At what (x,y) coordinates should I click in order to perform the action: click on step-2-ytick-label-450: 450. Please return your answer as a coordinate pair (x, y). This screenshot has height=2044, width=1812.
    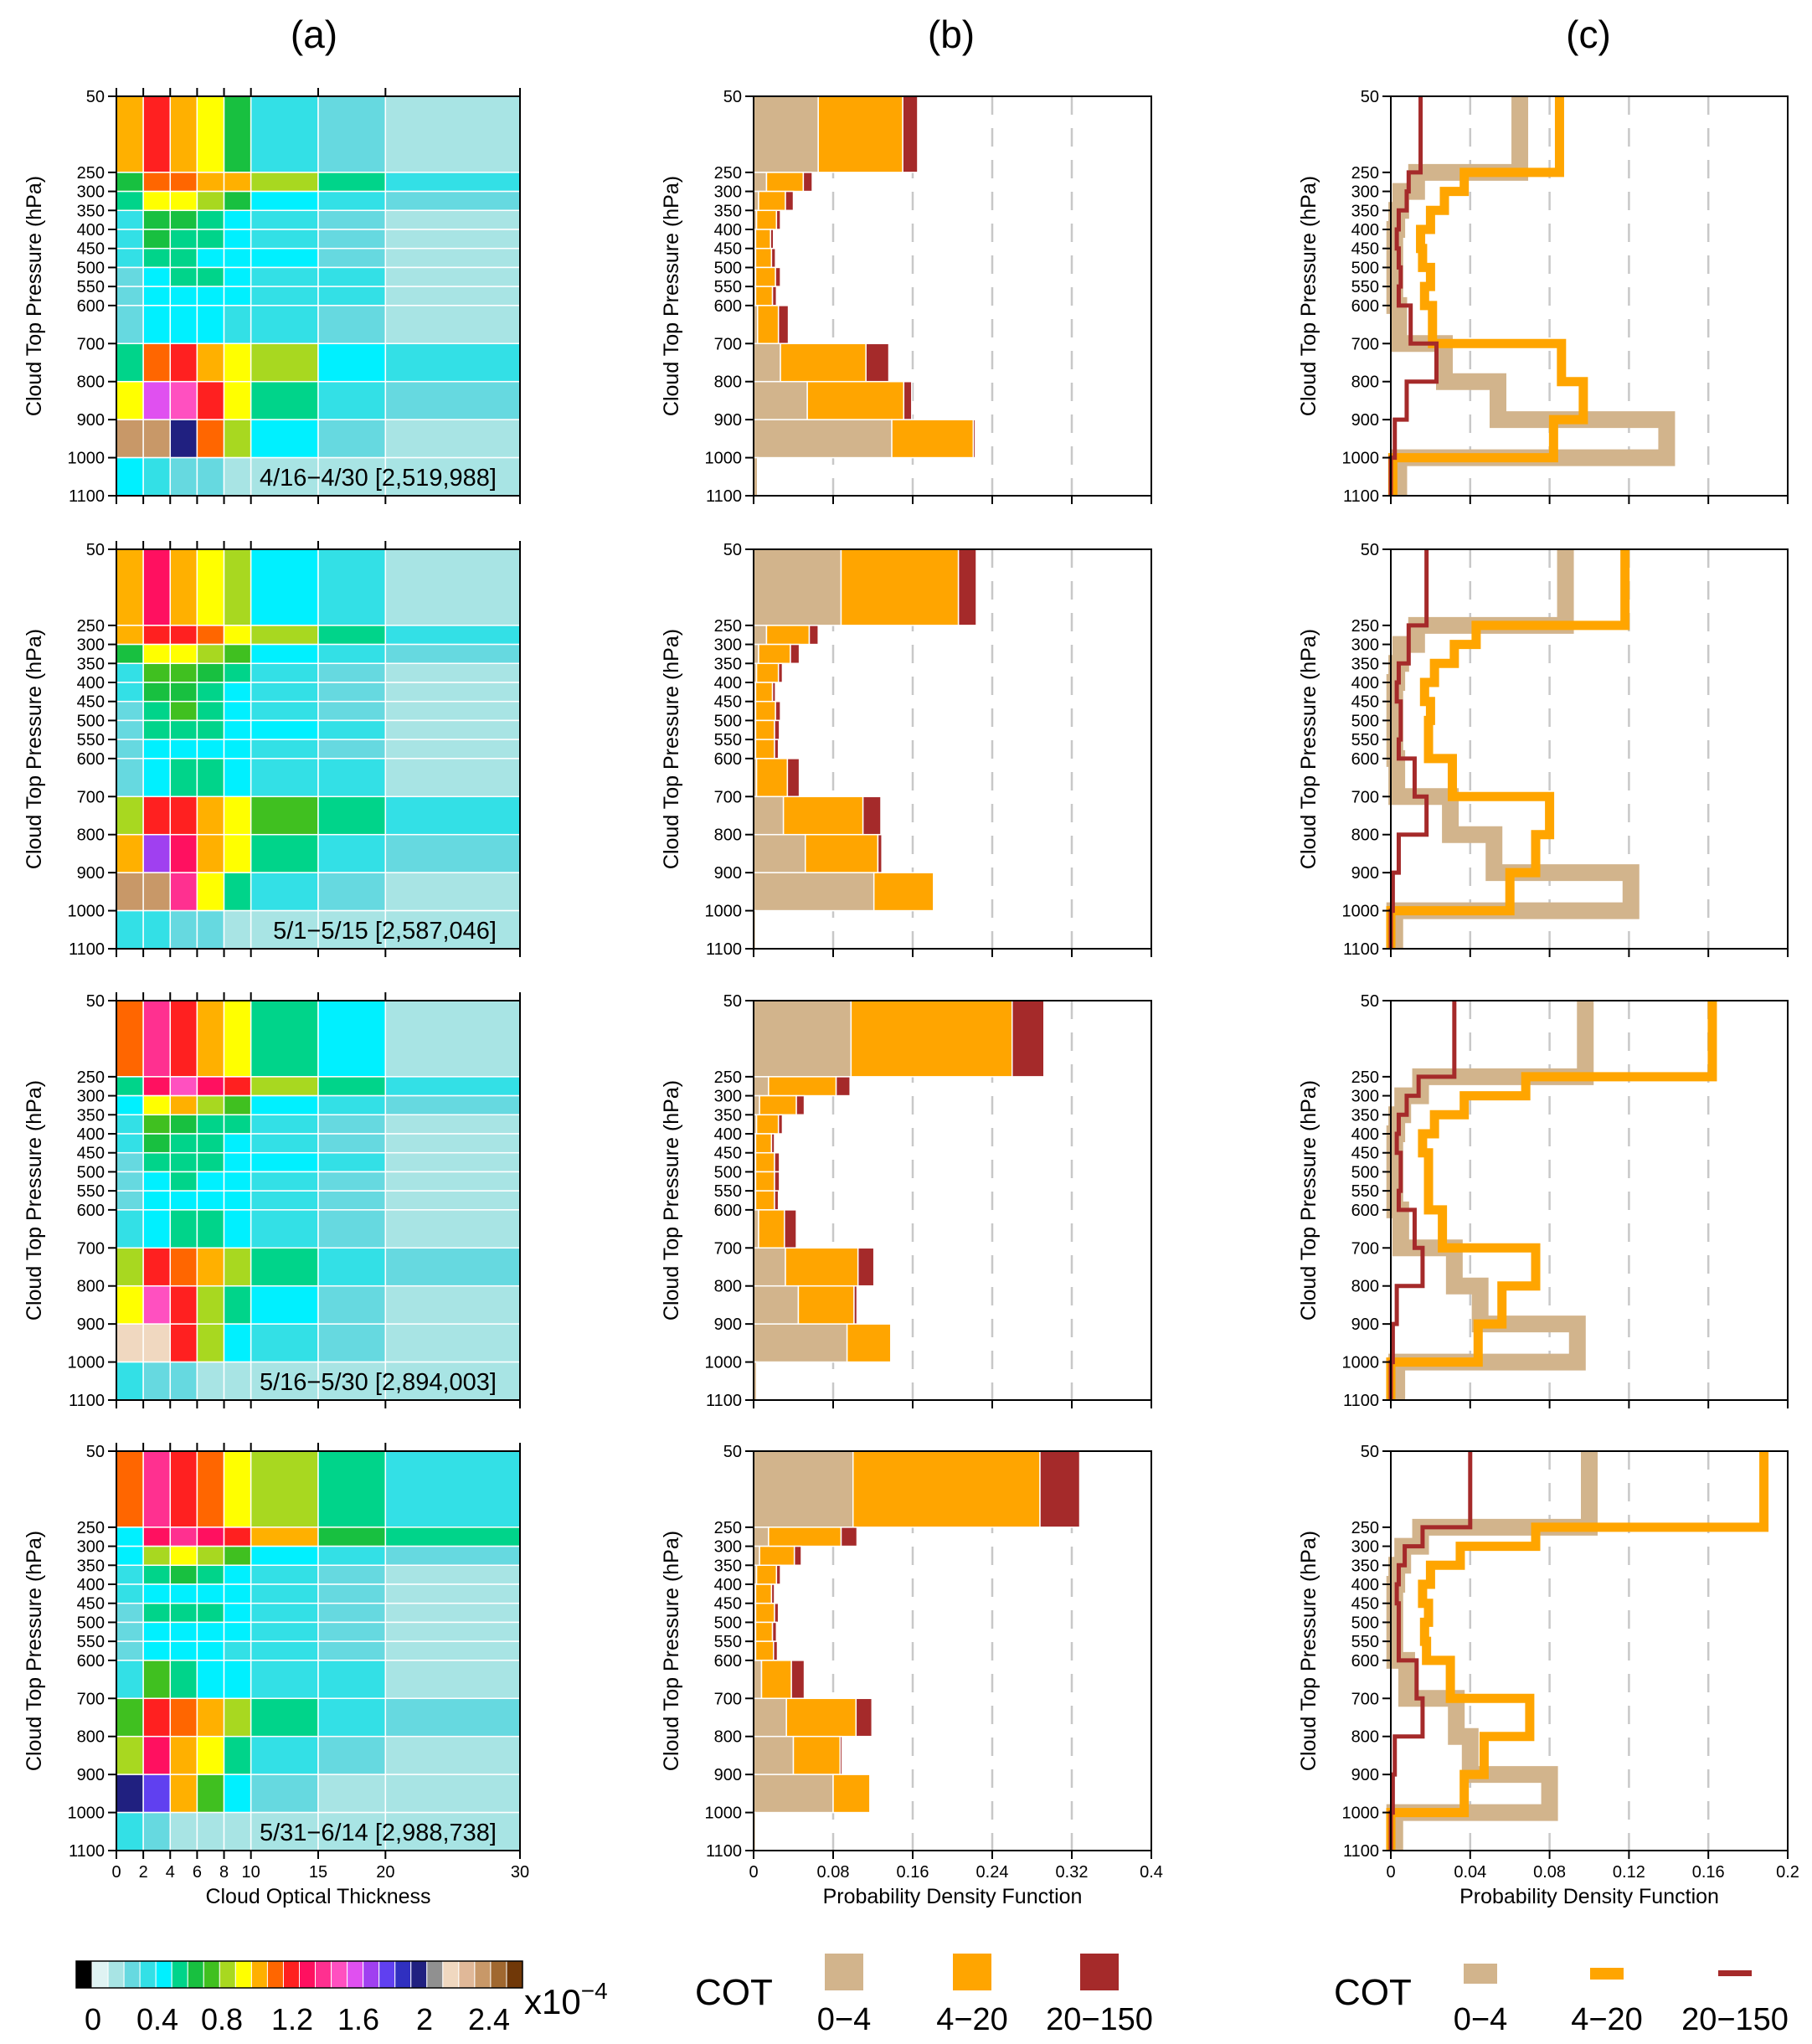
    Looking at the image, I should click on (1365, 702).